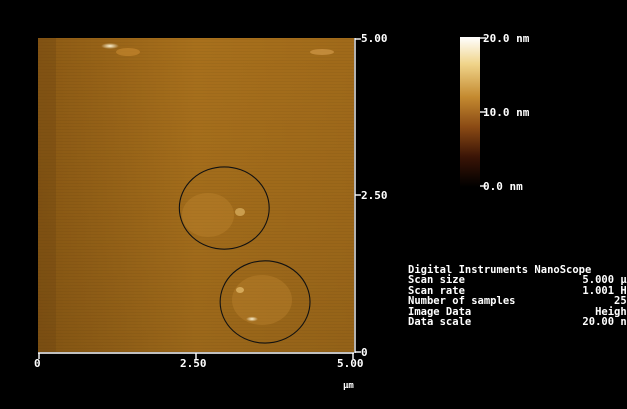  Describe the element at coordinates (440, 311) in the screenshot. I see `info-key: Image Data` at that location.